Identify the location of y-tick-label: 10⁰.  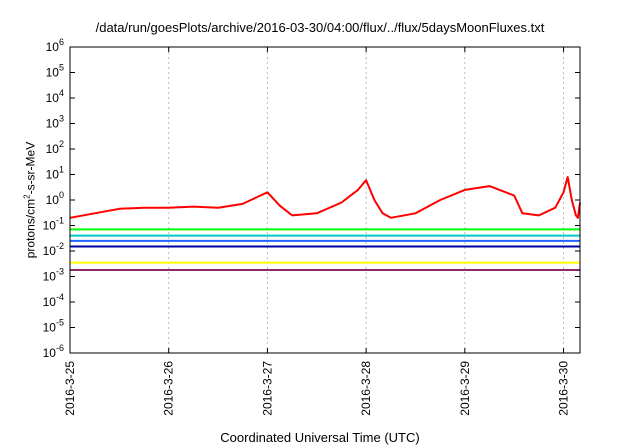
(55, 198).